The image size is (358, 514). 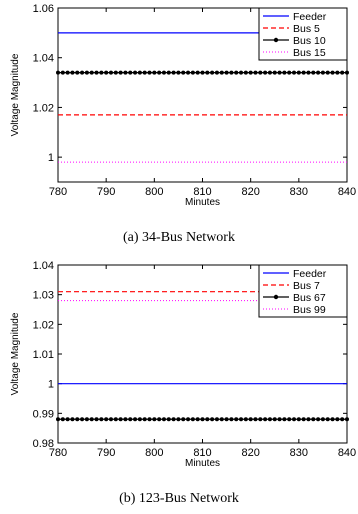 What do you see at coordinates (310, 274) in the screenshot?
I see `legend-label: Feeder` at bounding box center [310, 274].